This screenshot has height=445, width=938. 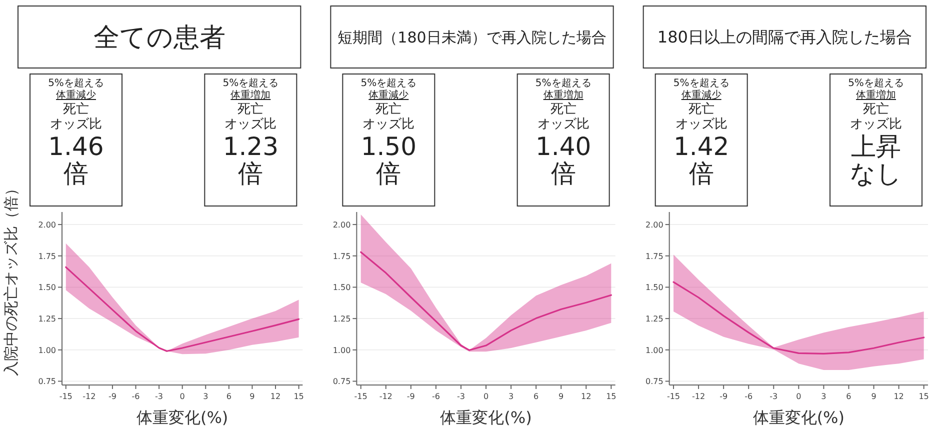 I want to click on y-axis-title: 入院中の死亡オッズ比（倍）, so click(x=11, y=278).